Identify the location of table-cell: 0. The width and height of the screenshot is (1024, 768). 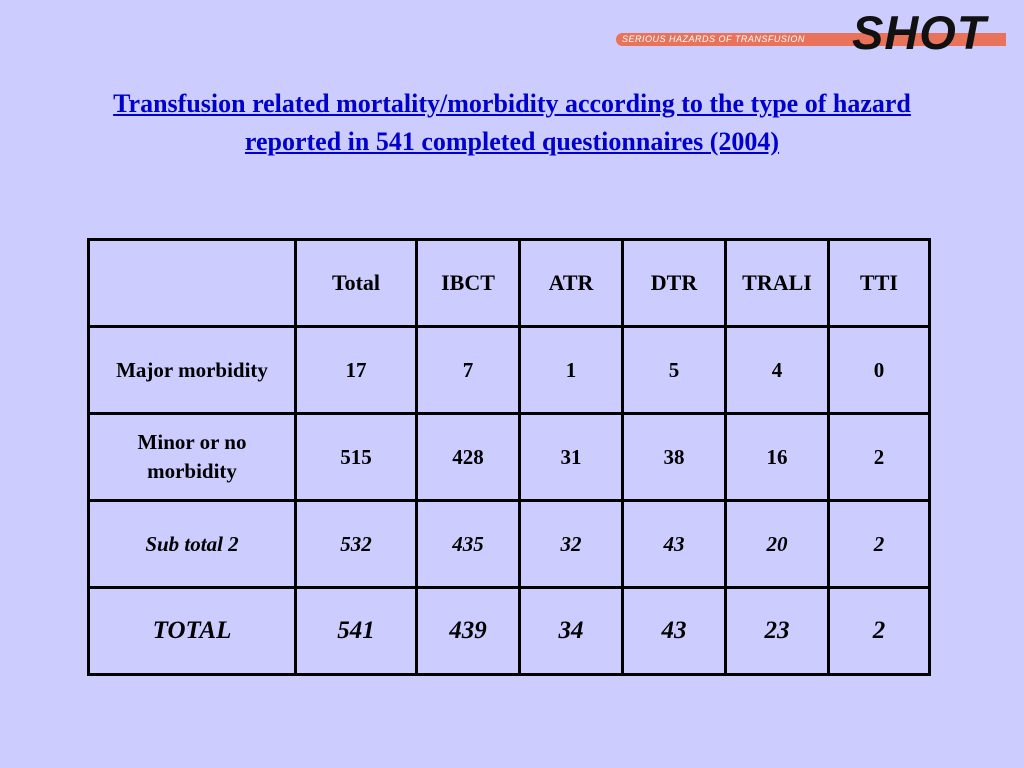
(879, 370).